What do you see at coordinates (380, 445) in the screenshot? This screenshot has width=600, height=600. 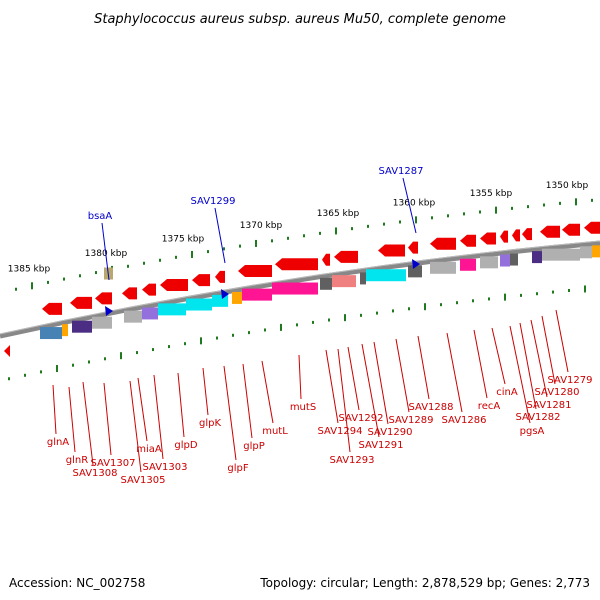 I see `bottom-gene-label: SAV1291` at bounding box center [380, 445].